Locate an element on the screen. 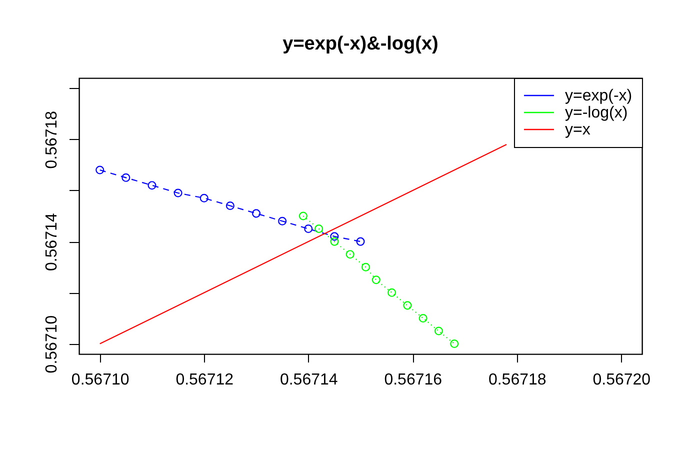  x-tick-label: 0.56710 is located at coordinates (100, 380).